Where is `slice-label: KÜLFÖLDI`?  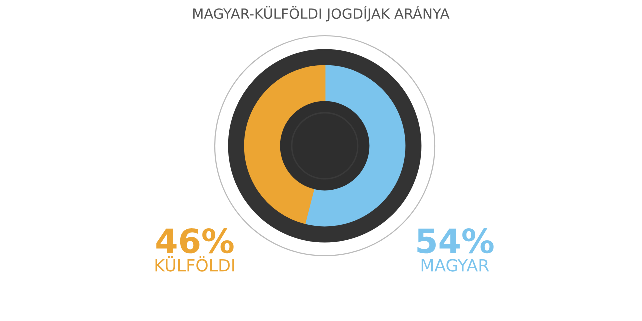
slice-label: KÜLFÖLDI is located at coordinates (195, 264).